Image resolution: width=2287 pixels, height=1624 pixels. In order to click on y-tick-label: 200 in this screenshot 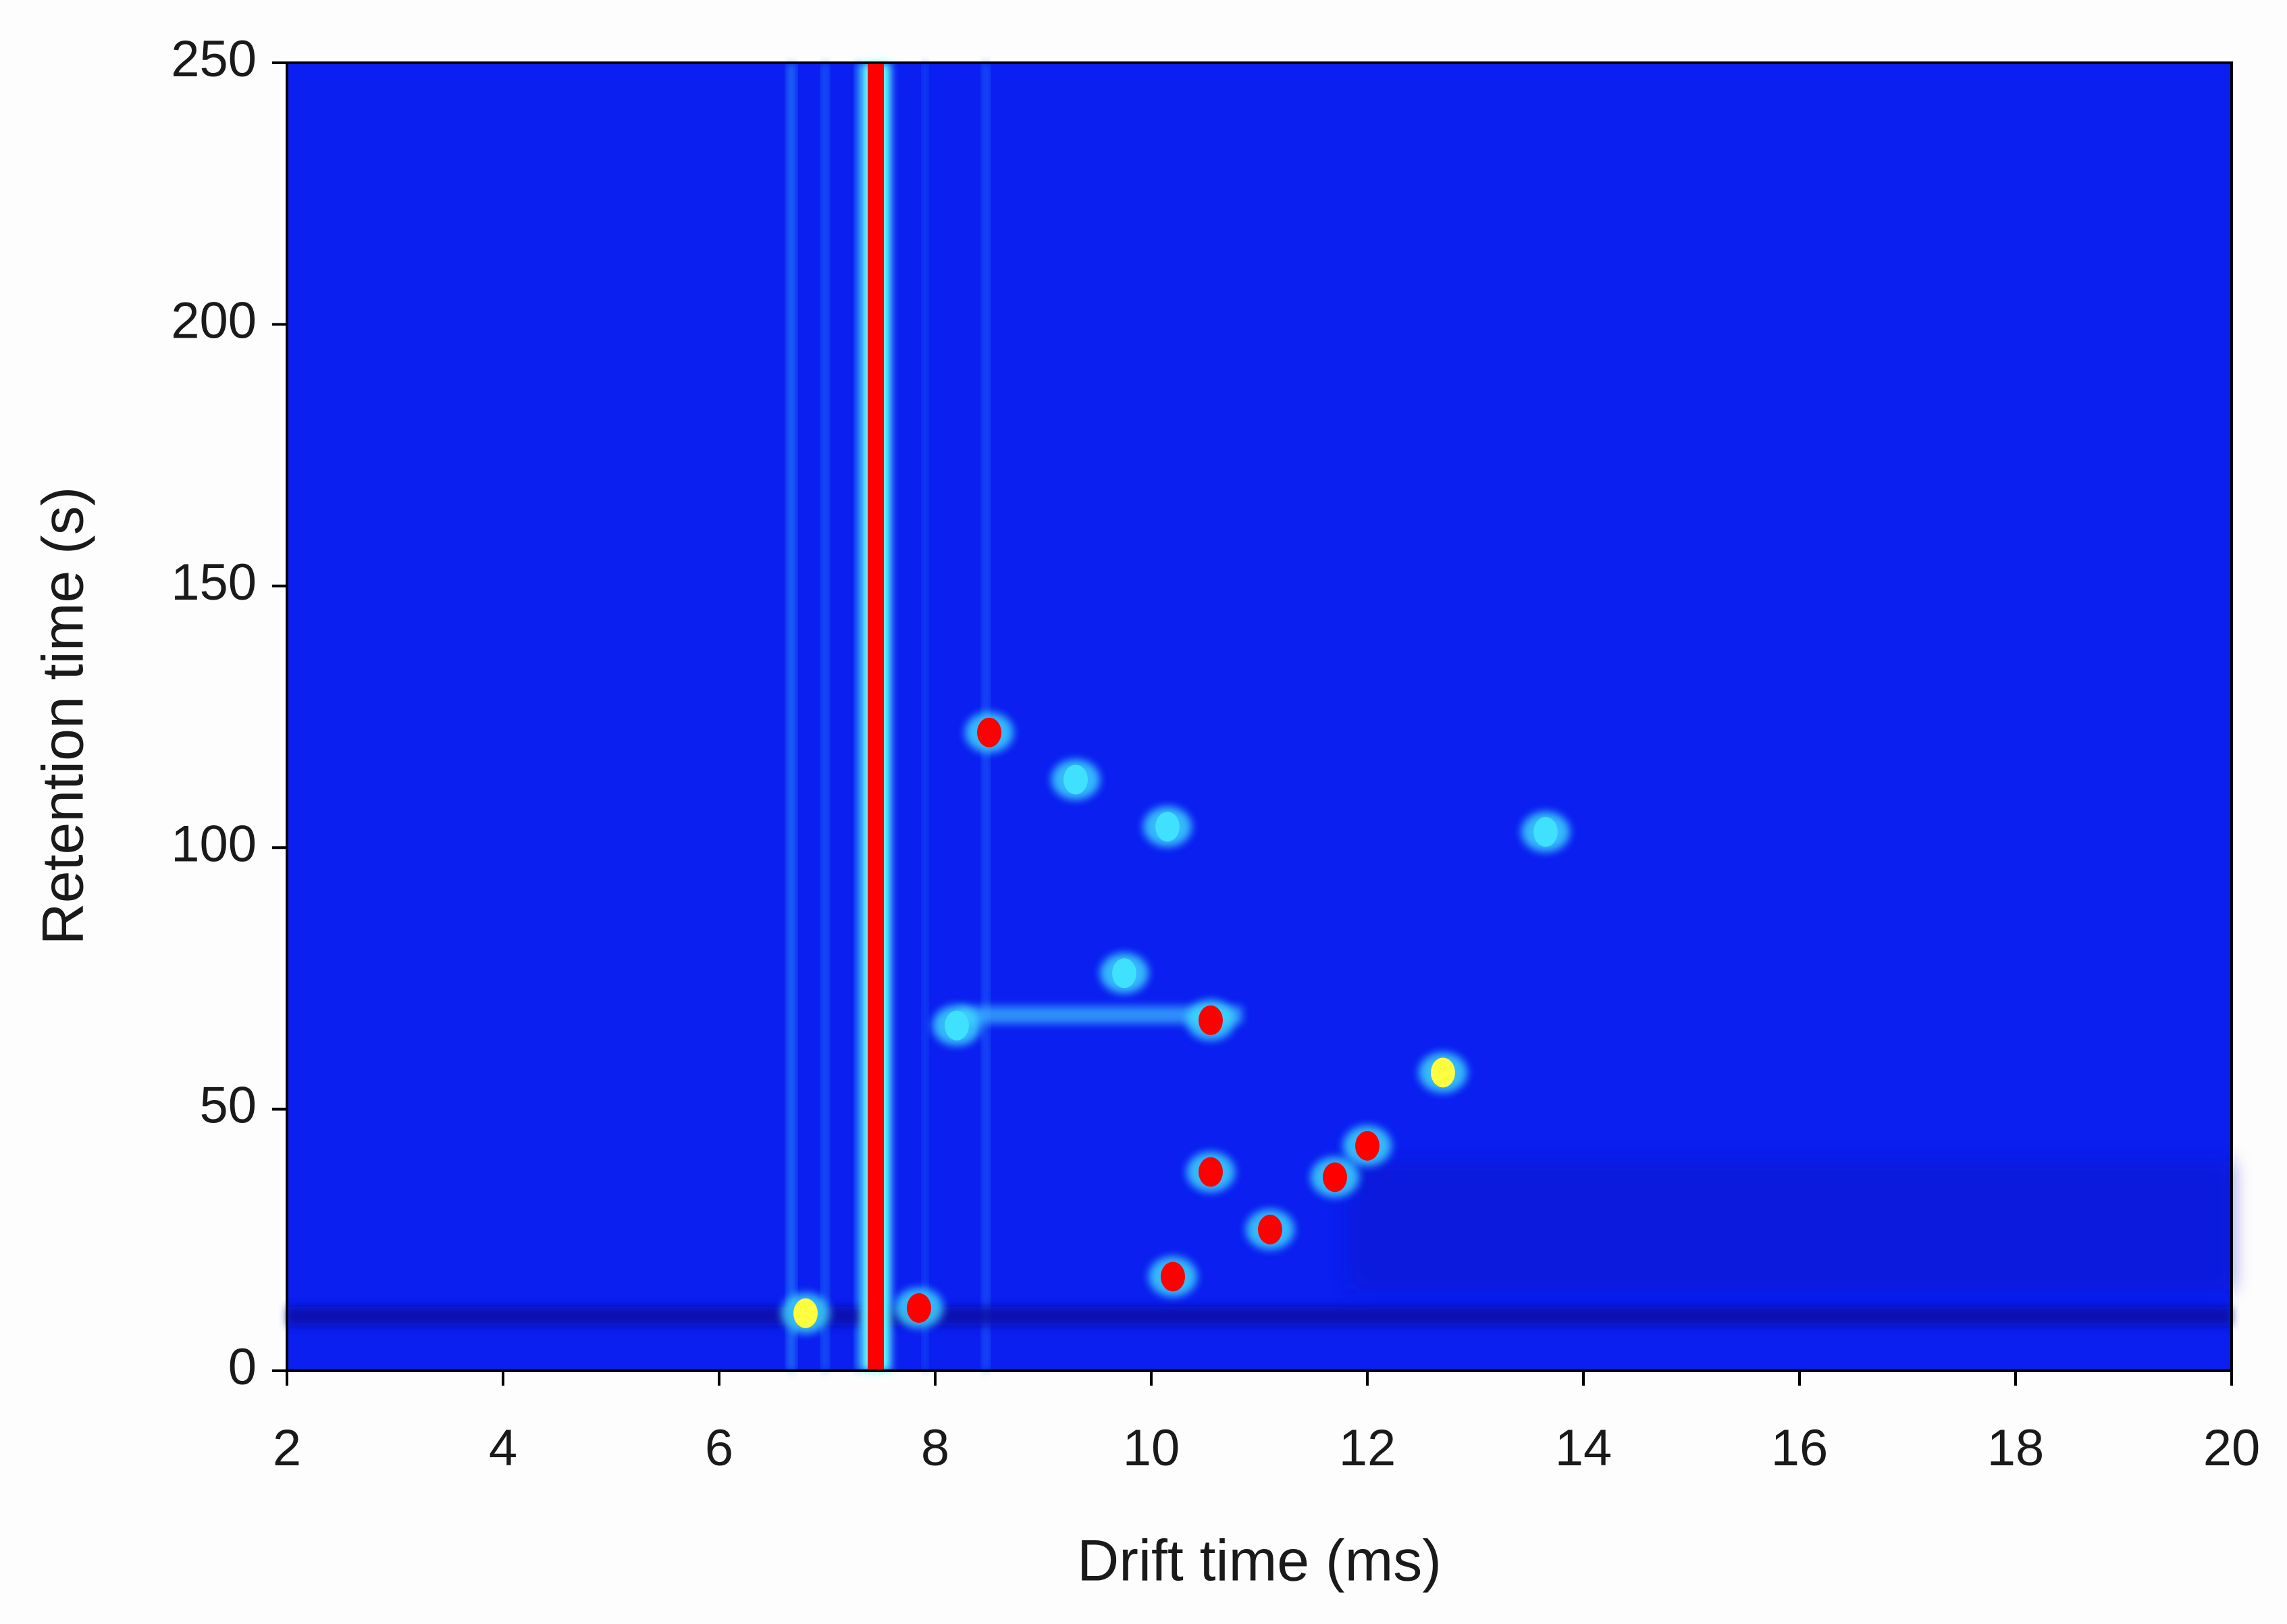, I will do `click(214, 321)`.